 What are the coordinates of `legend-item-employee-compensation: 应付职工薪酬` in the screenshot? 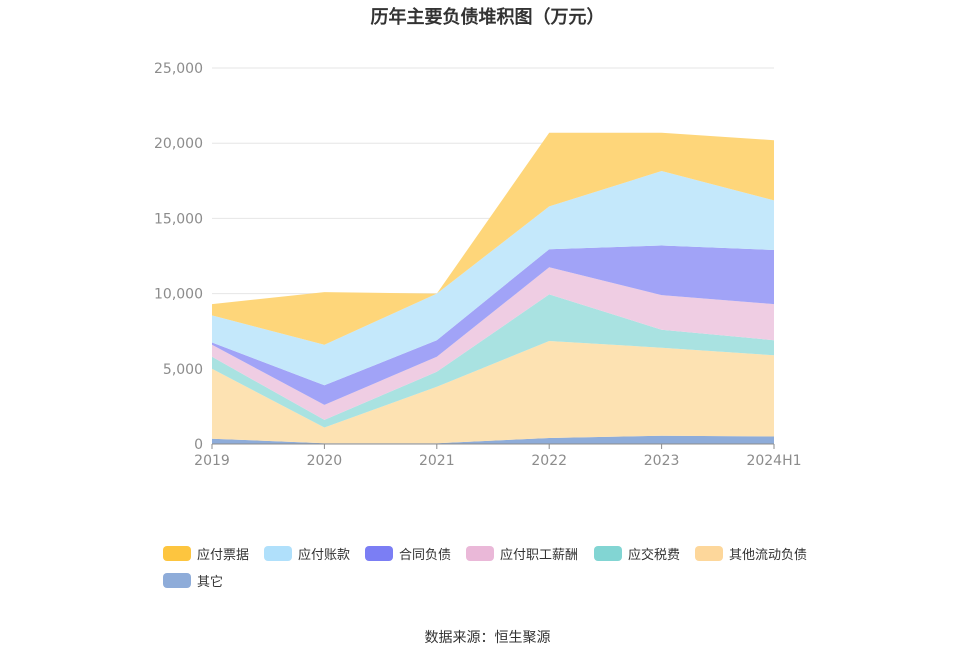 It's located at (522, 553).